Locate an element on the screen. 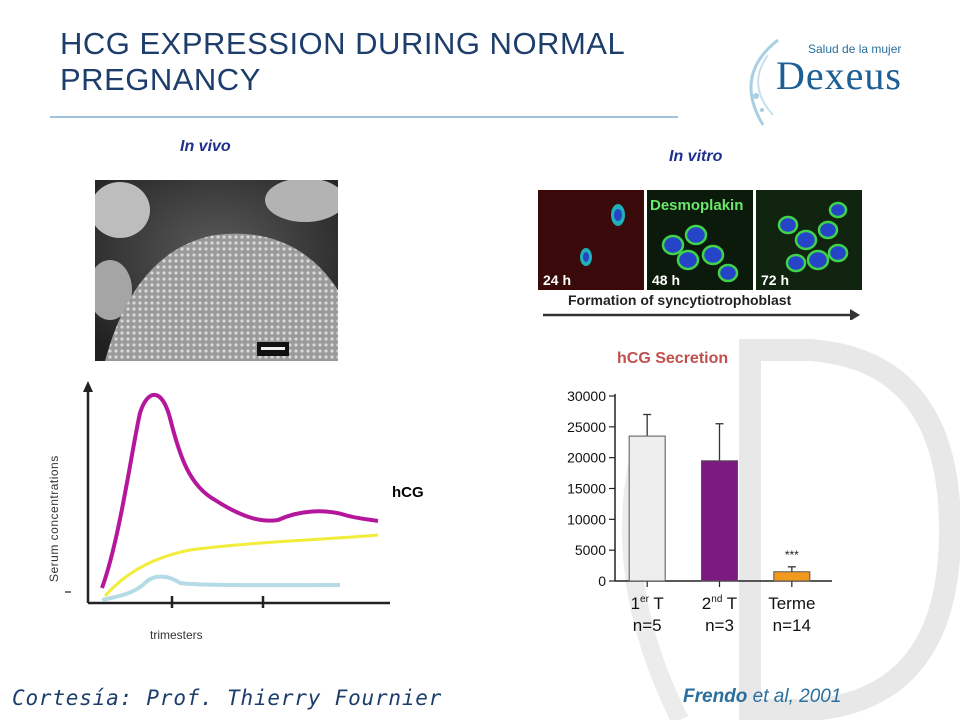  title-divider is located at coordinates (364, 117).